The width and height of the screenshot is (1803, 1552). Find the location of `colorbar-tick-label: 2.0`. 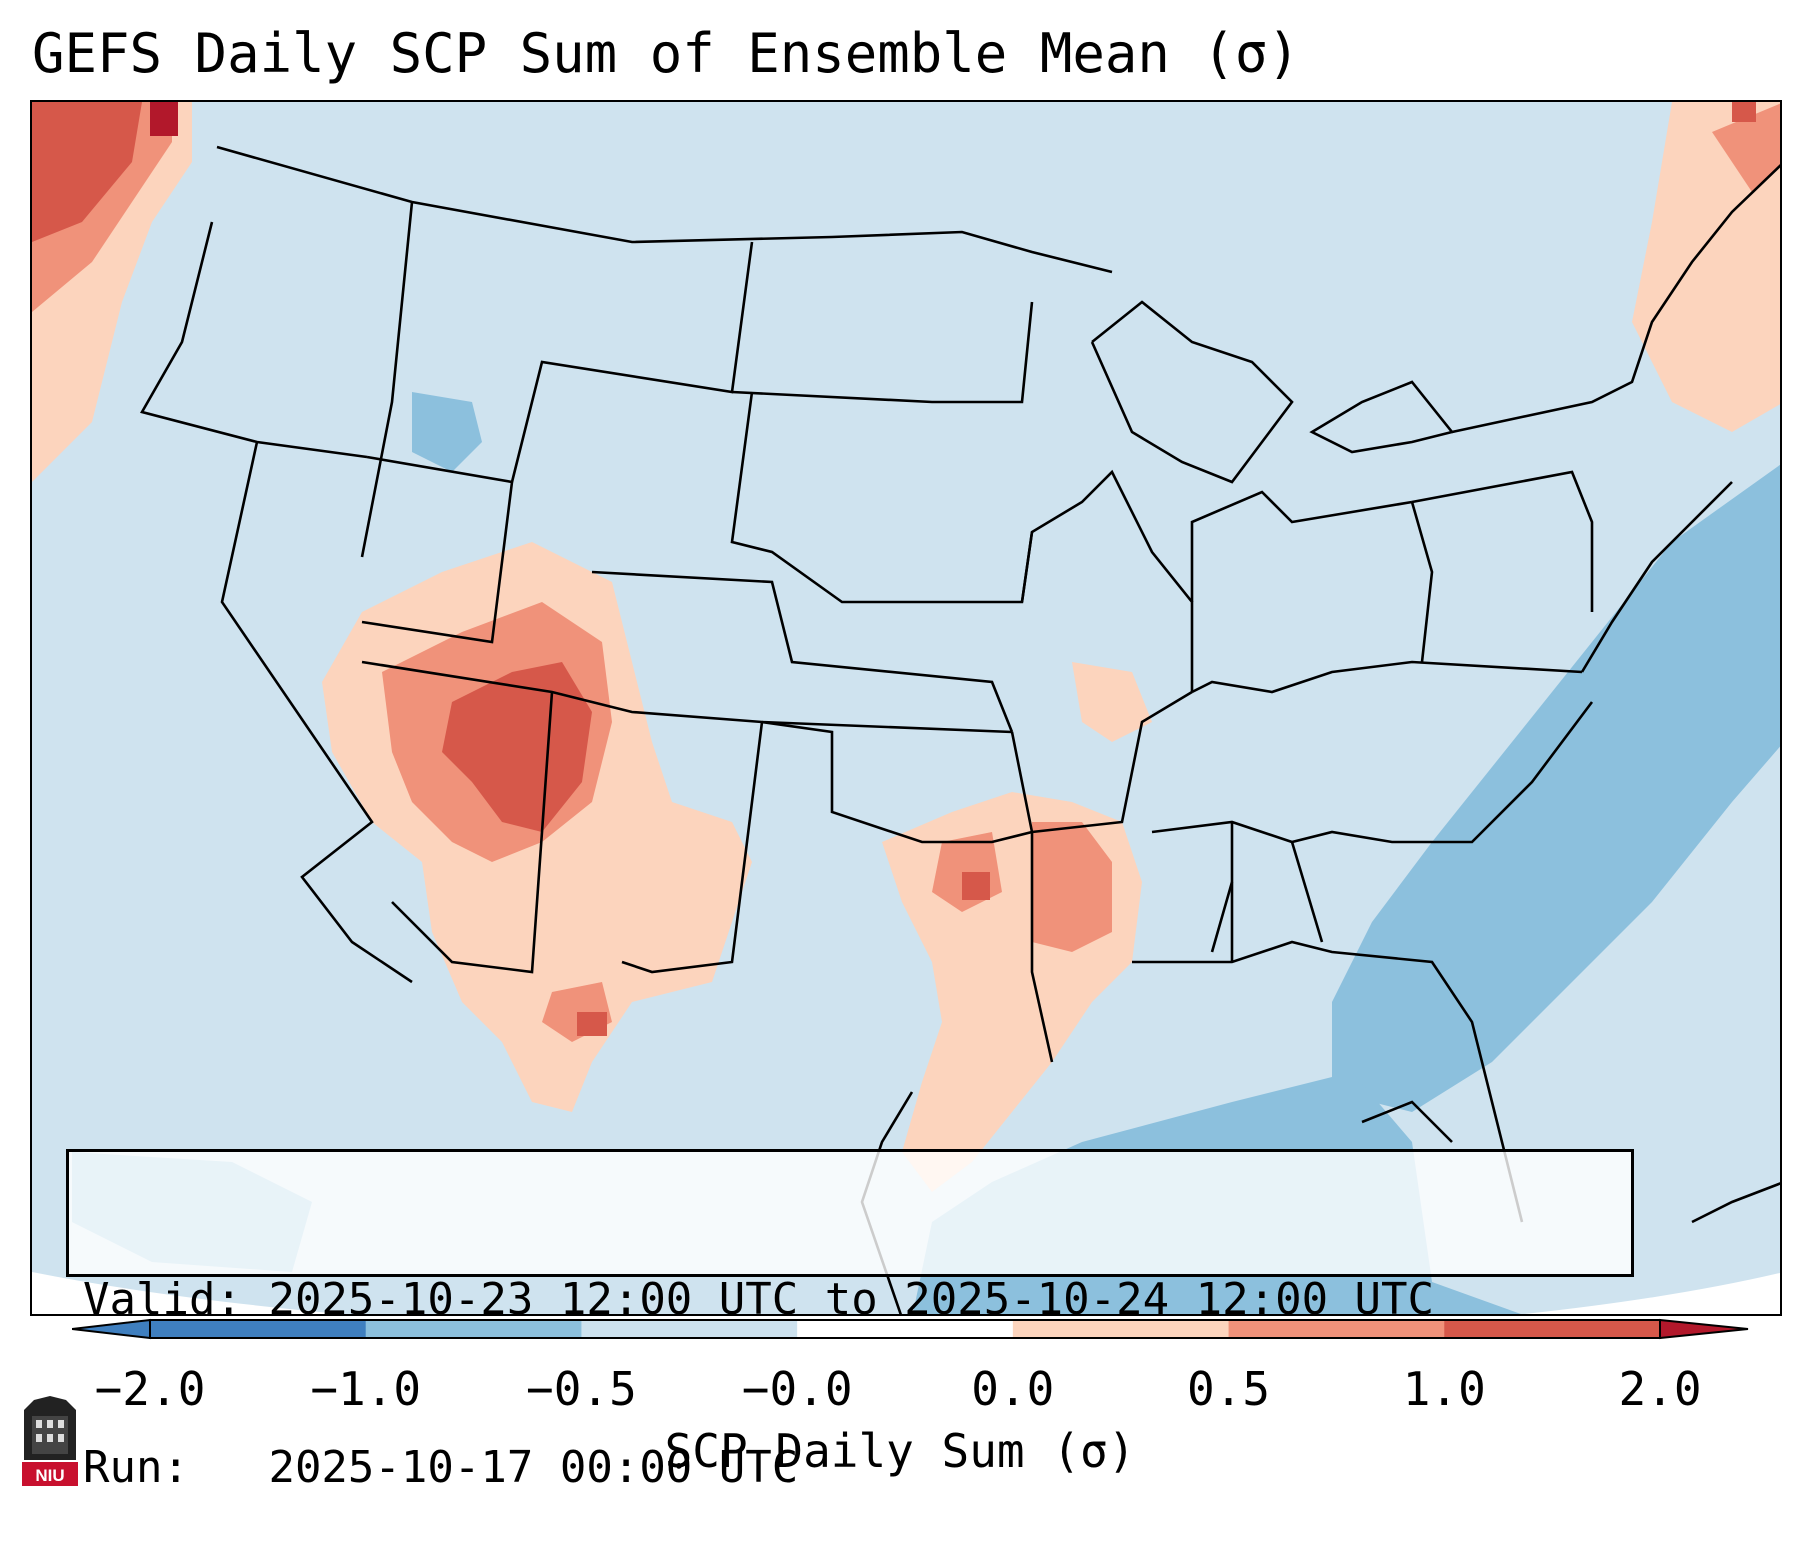

colorbar-tick-label: 2.0 is located at coordinates (1660, 1389).